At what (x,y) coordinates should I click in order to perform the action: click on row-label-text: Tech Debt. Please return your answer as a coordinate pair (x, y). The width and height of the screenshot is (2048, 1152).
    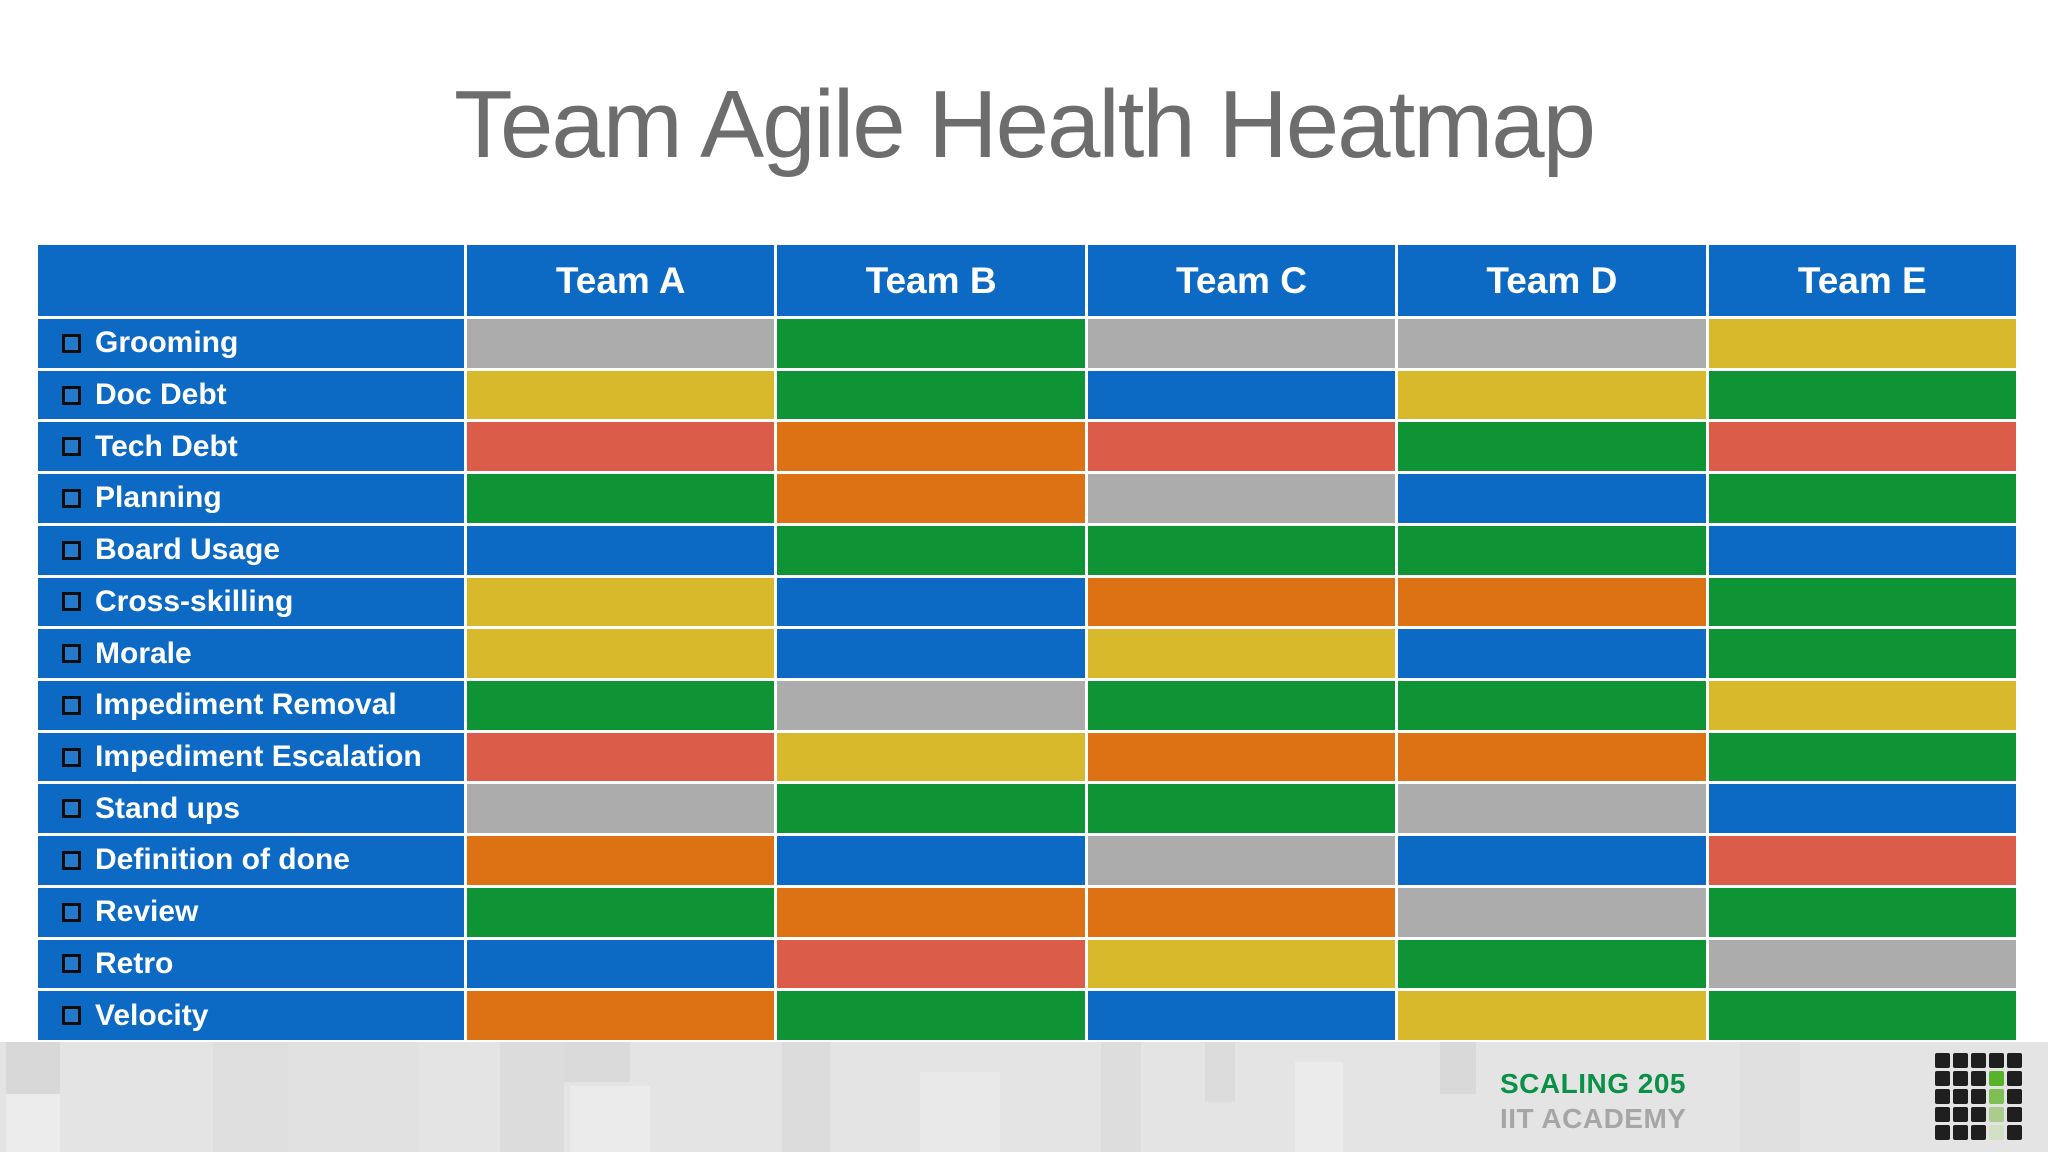
    Looking at the image, I should click on (166, 446).